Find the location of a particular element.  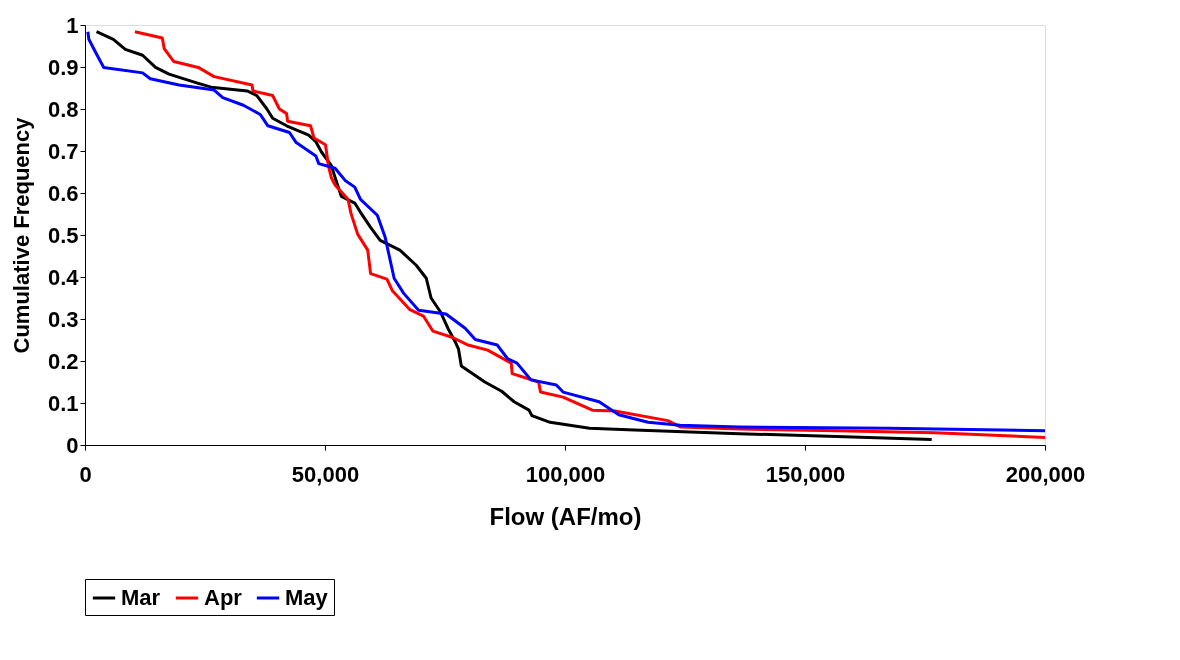

legend-label: Apr is located at coordinates (223, 597).